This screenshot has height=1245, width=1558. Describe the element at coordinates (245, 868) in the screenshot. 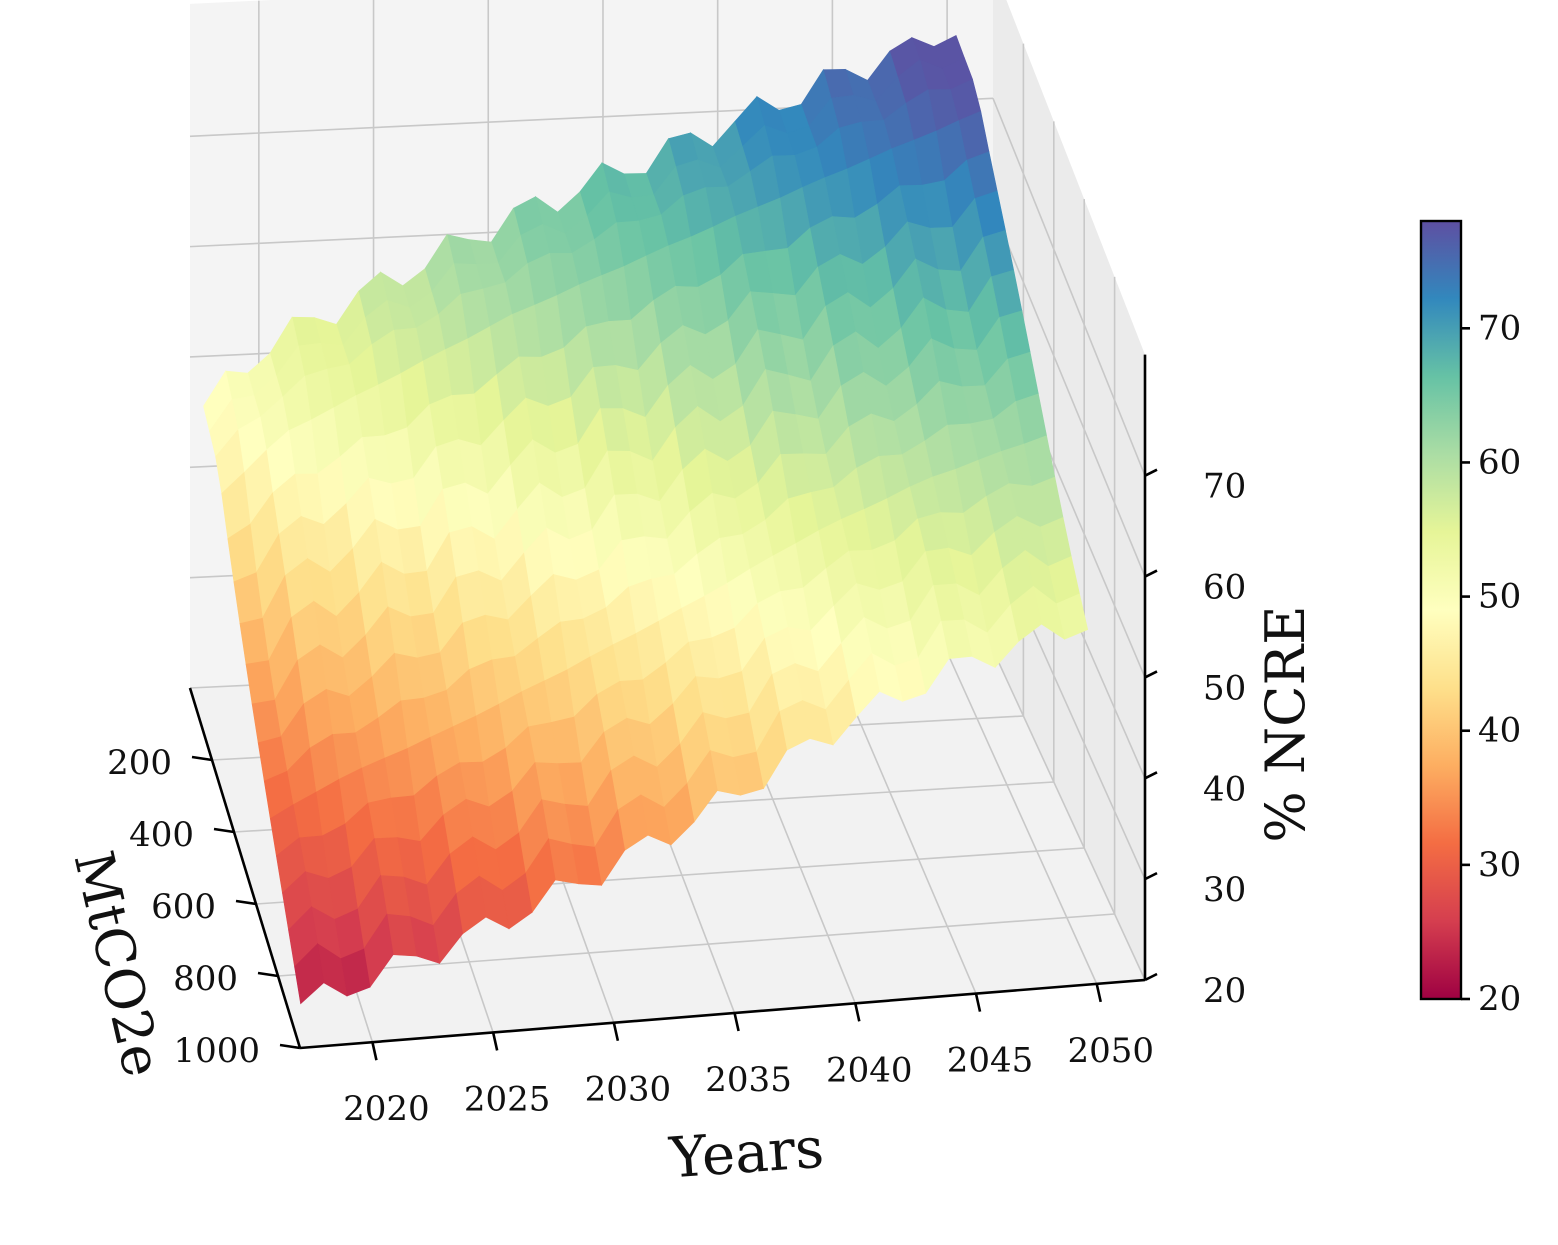

I see `y-axis-line` at that location.